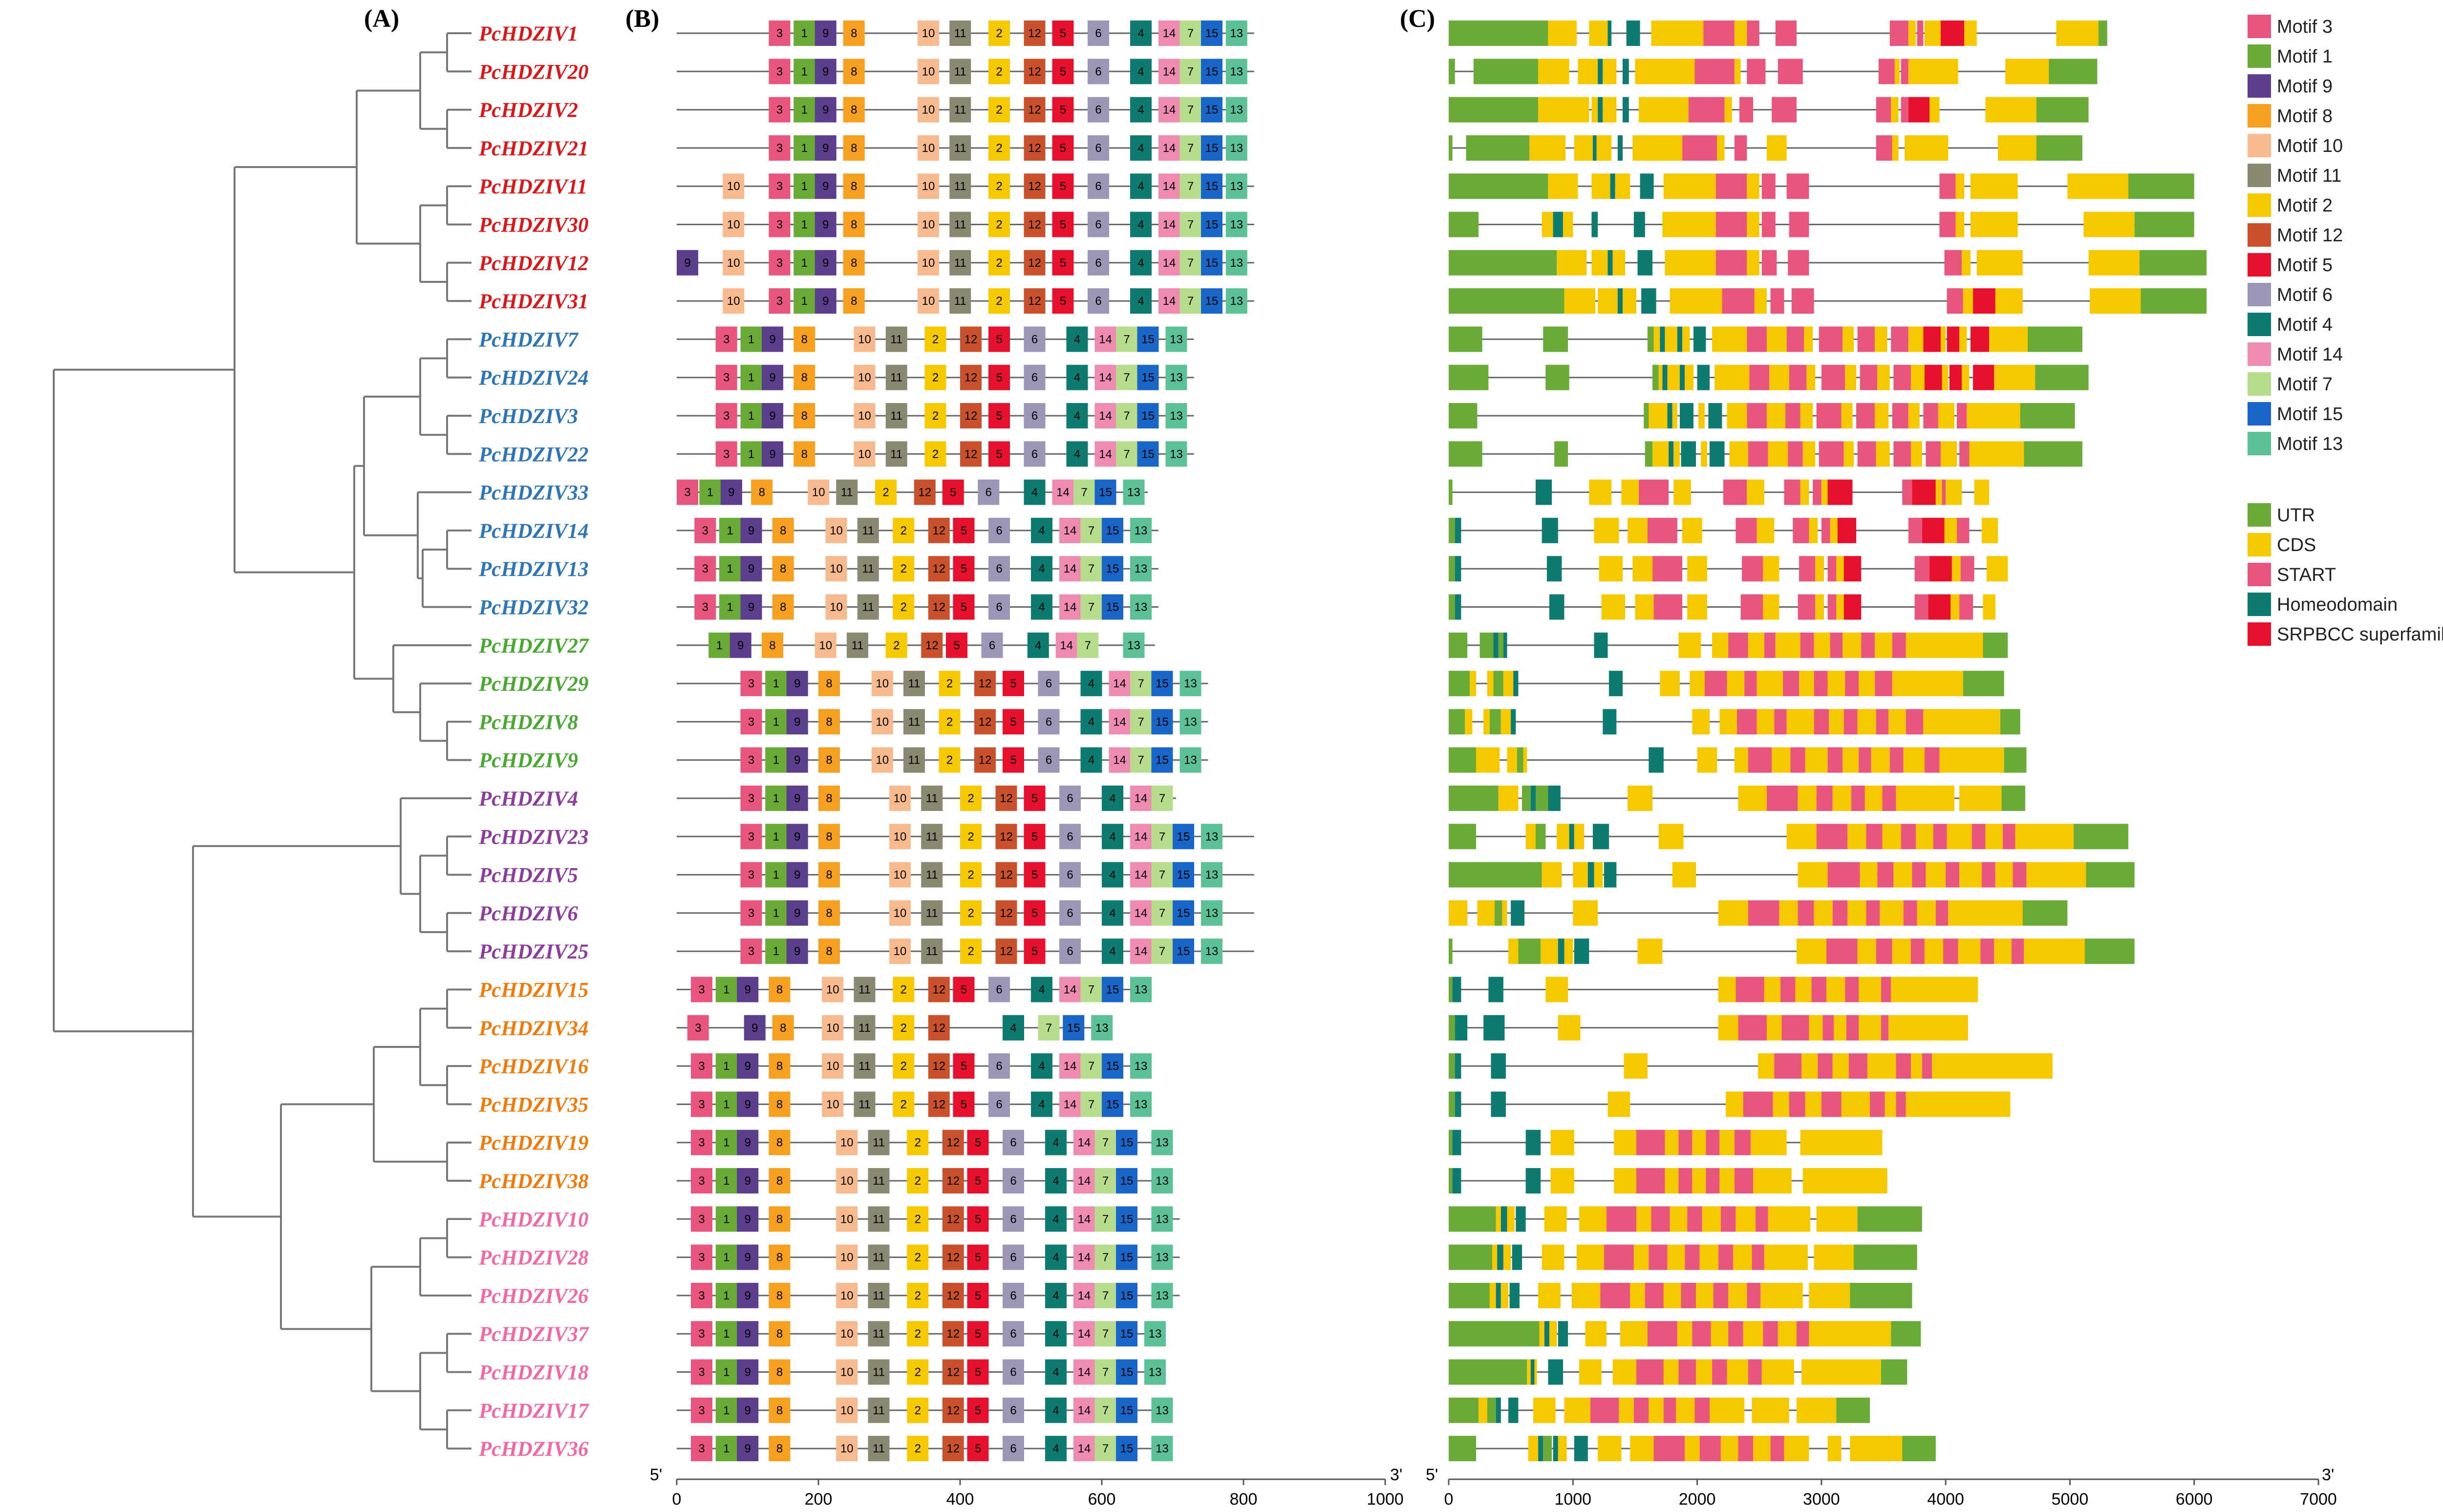  Describe the element at coordinates (999, 263) in the screenshot. I see `svg-text: 2` at that location.